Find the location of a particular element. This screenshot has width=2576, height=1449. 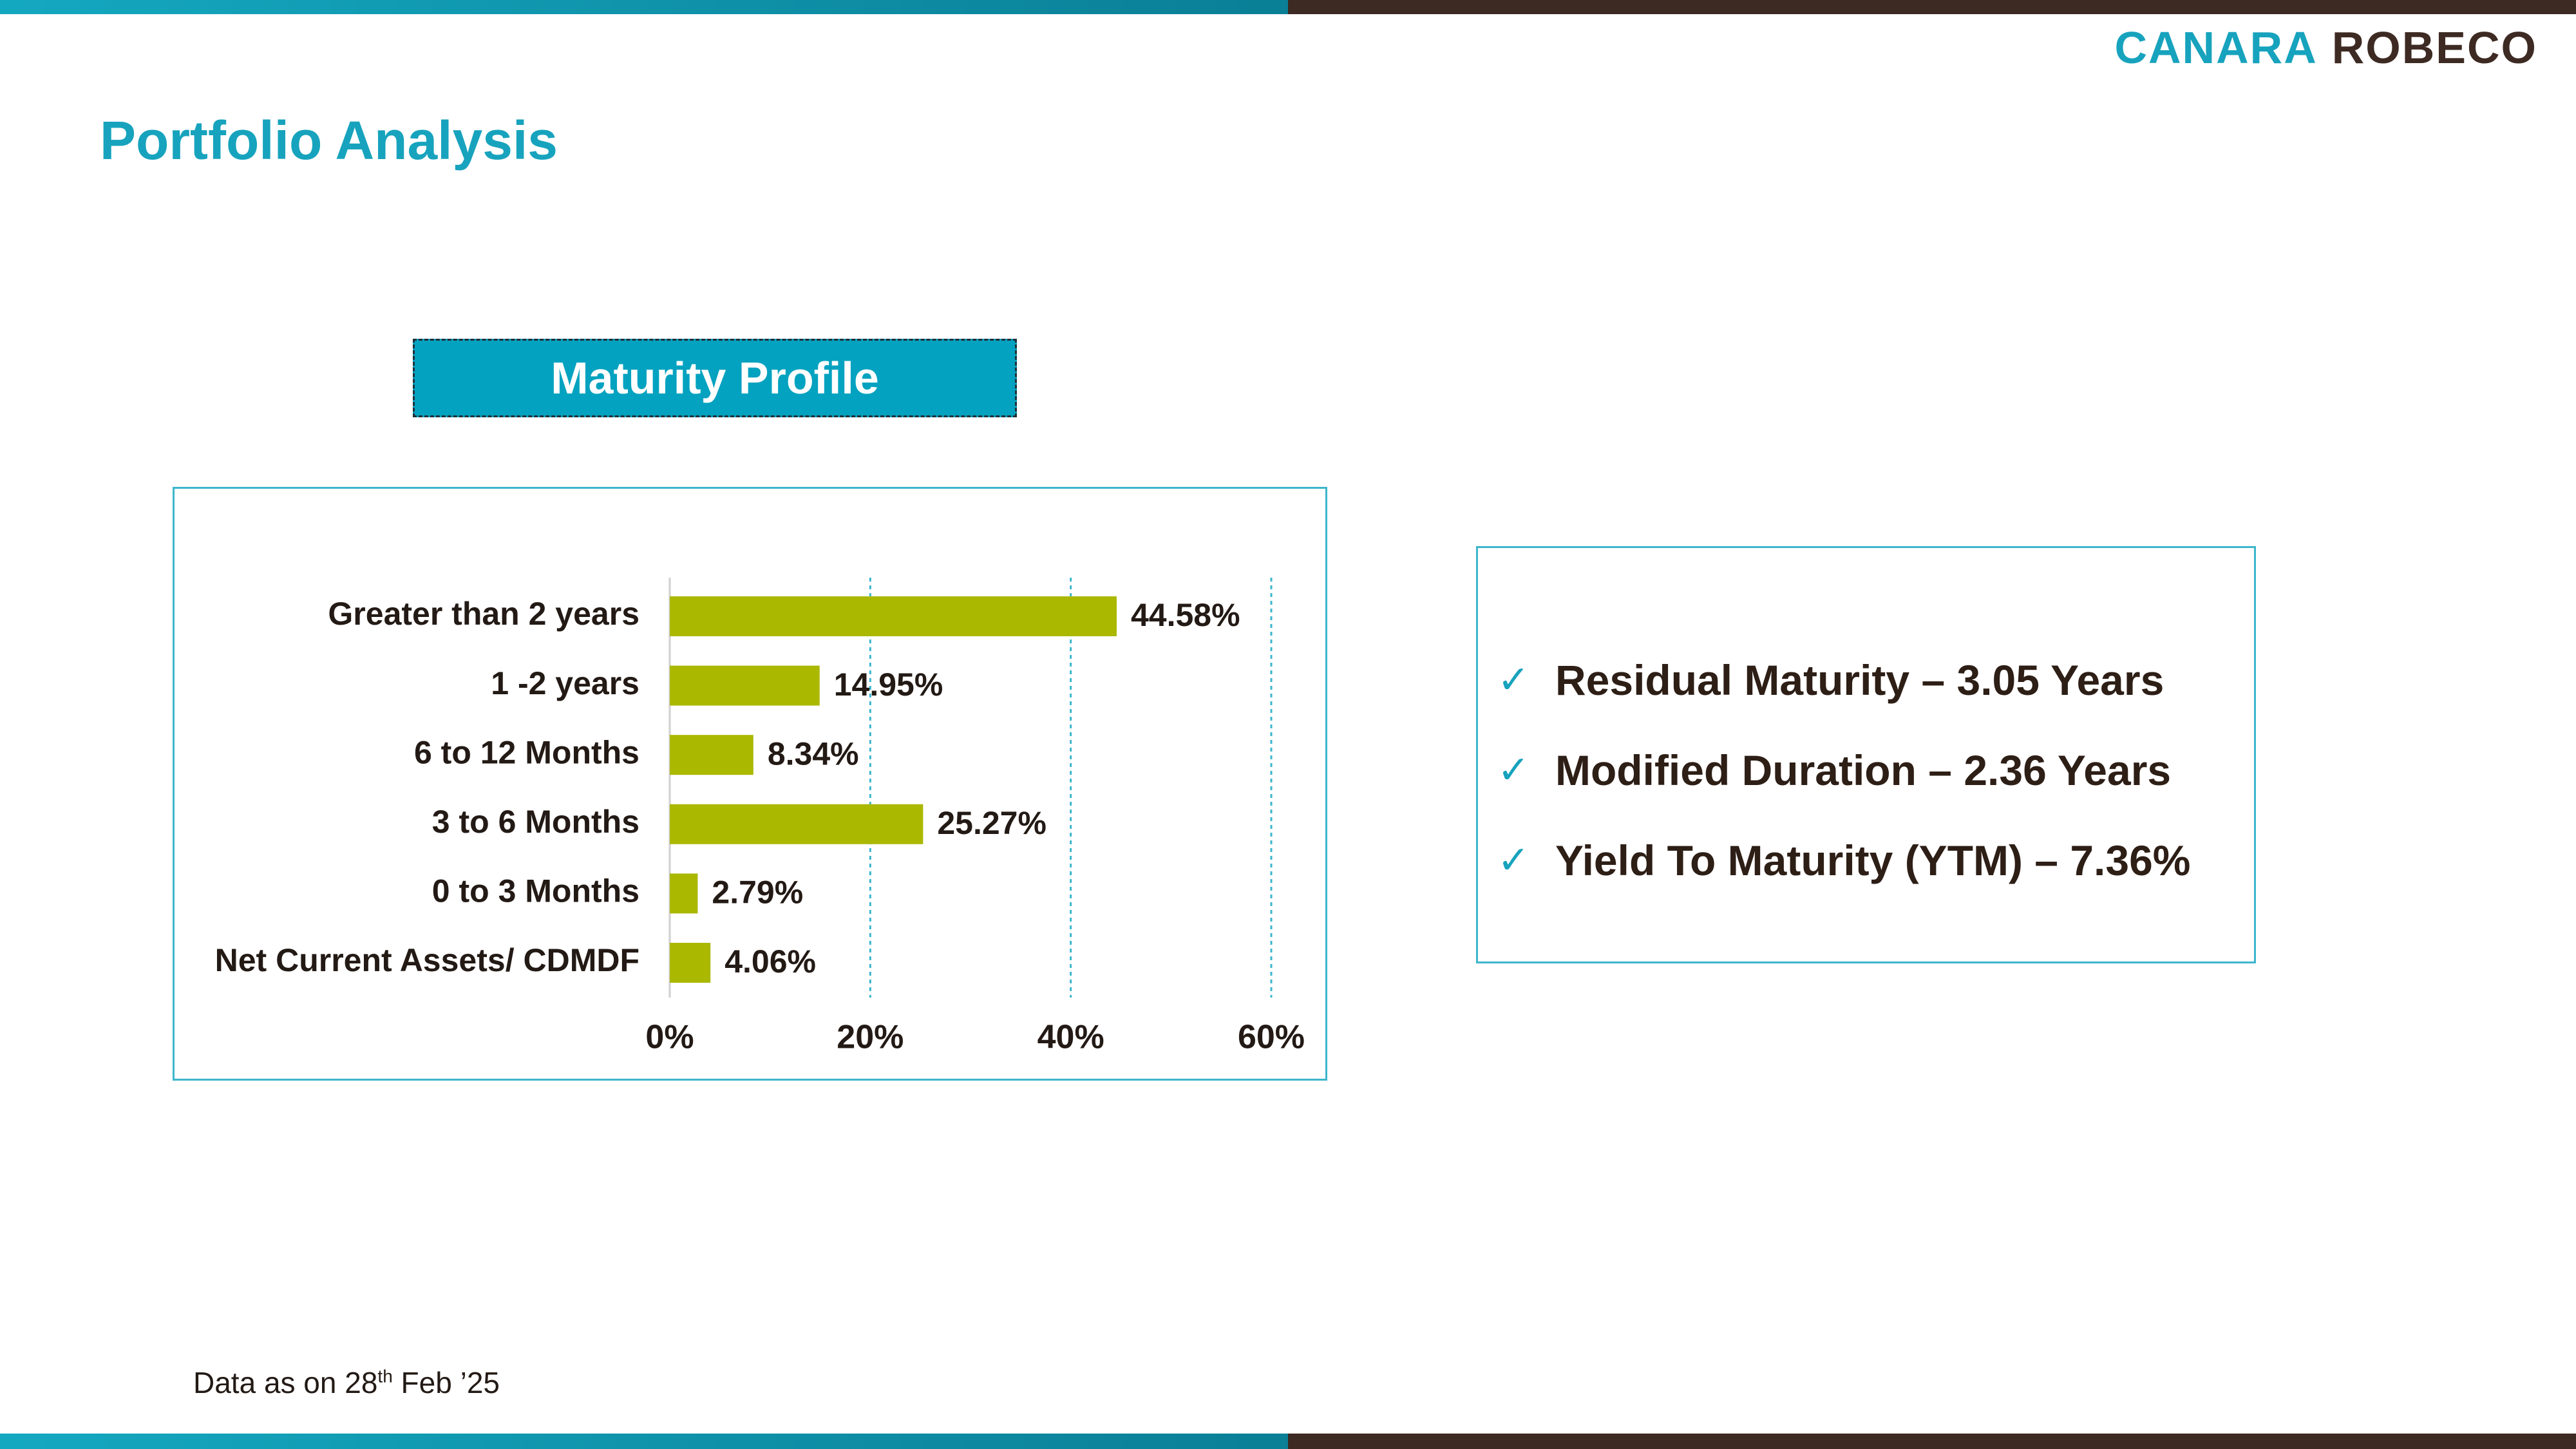

x-tick-label: 20% is located at coordinates (871, 1037).